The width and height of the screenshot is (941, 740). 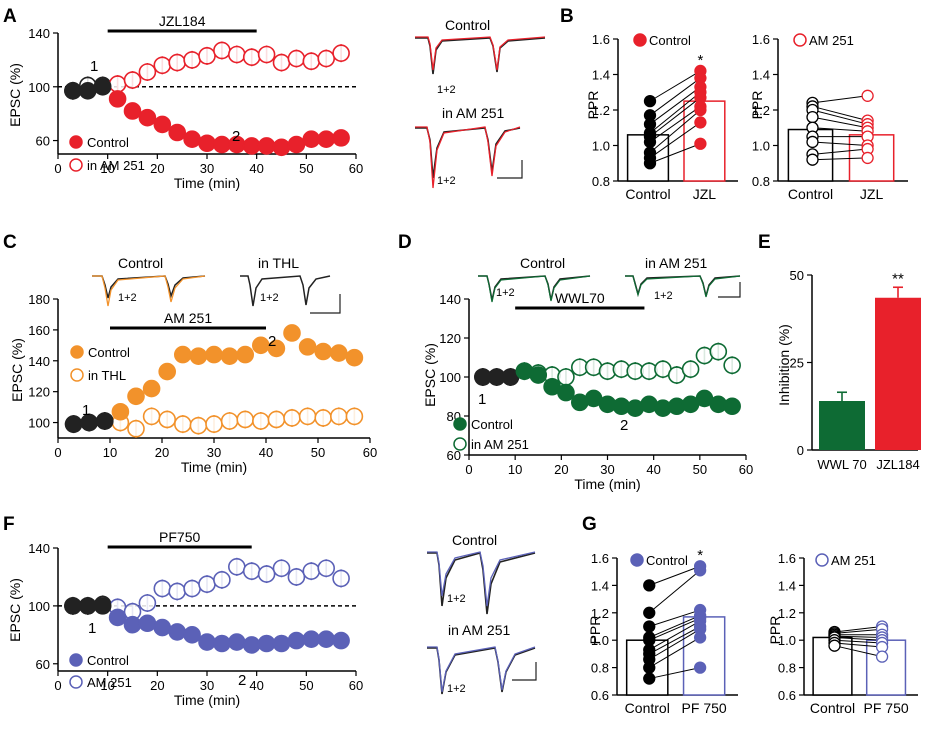 I want to click on trace-a-top-title: Control, so click(x=467, y=25).